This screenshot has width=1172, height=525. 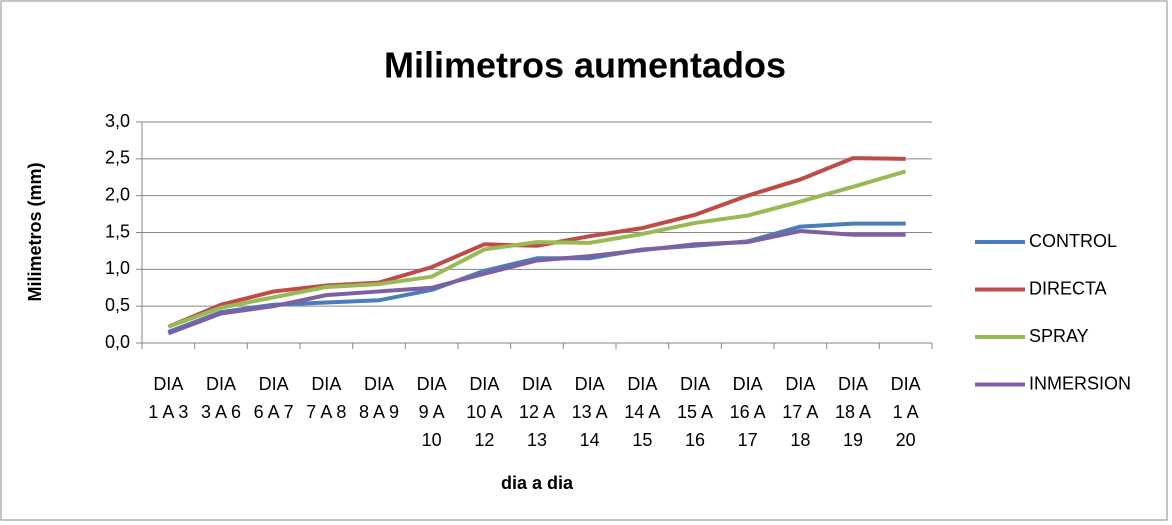 What do you see at coordinates (431, 412) in the screenshot?
I see `x-tick-label: DIA 9 A 10` at bounding box center [431, 412].